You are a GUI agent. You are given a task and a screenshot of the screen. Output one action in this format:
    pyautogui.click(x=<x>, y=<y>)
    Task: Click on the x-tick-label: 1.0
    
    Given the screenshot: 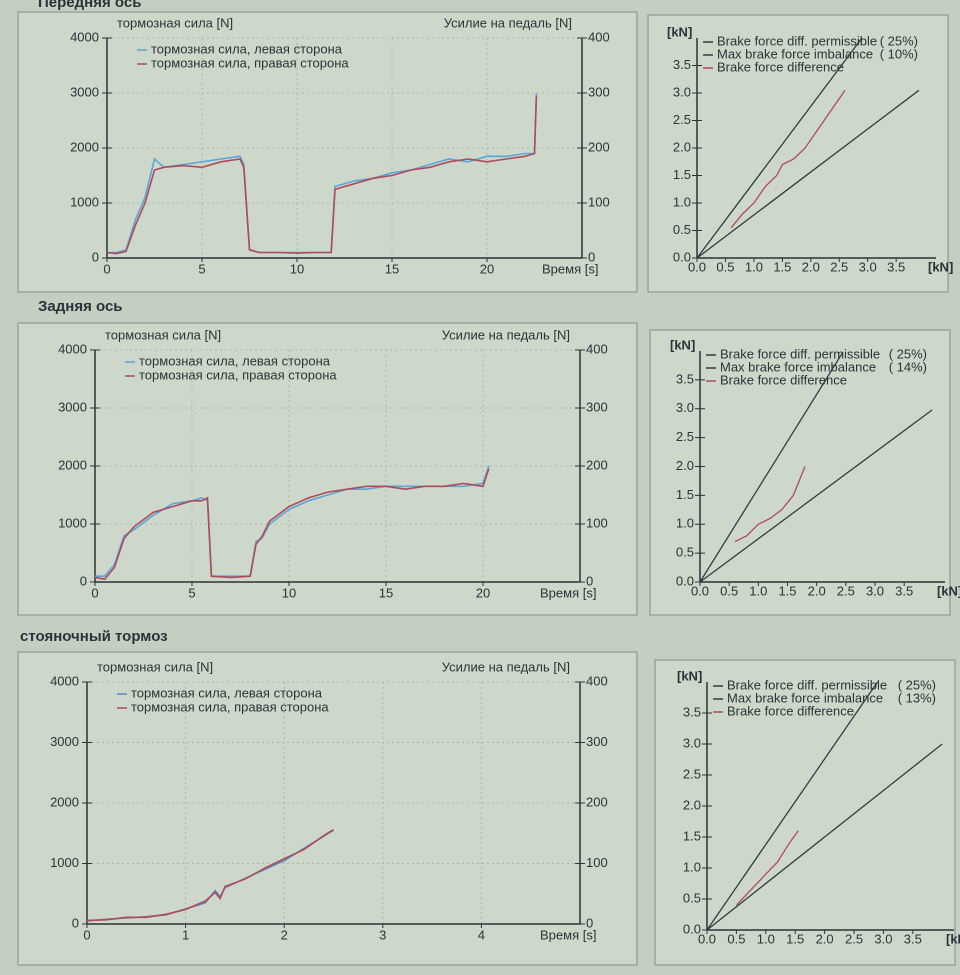 What is the action you would take?
    pyautogui.click(x=766, y=938)
    